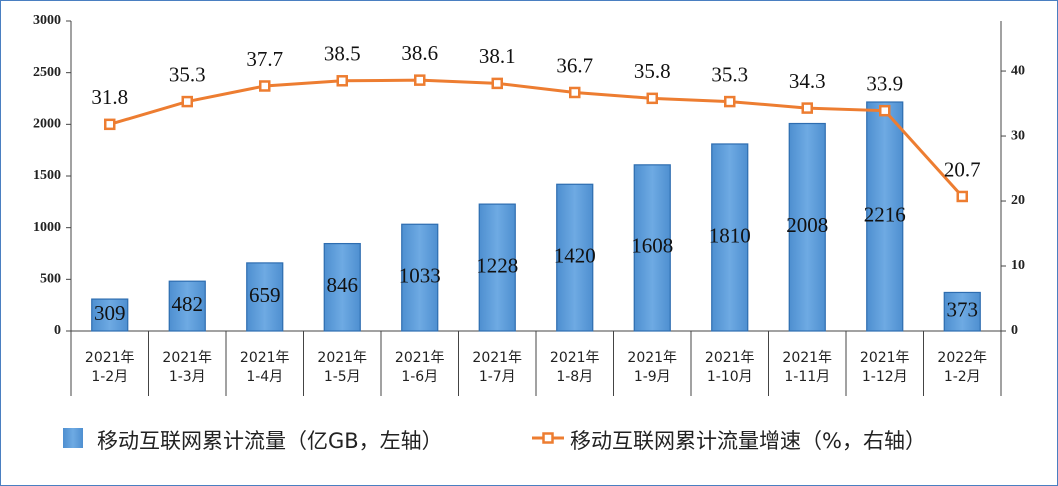  What do you see at coordinates (574, 367) in the screenshot?
I see `x-tick-label: 2021年 1-8月` at bounding box center [574, 367].